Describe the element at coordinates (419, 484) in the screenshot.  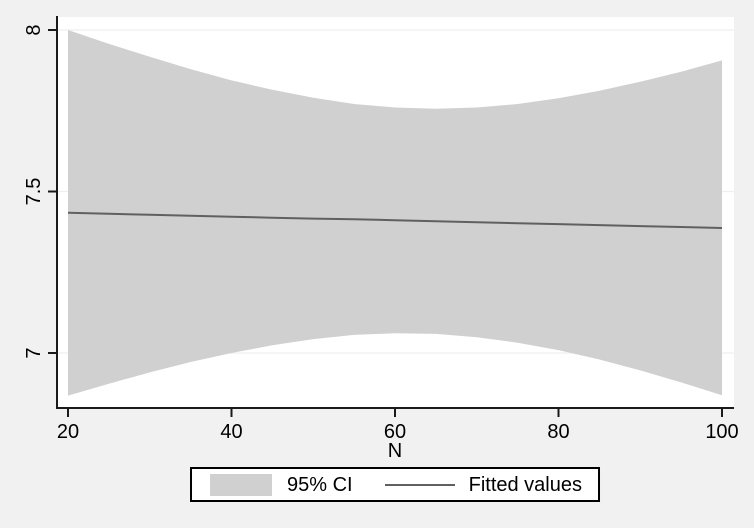
I see `fitted-line-sample` at that location.